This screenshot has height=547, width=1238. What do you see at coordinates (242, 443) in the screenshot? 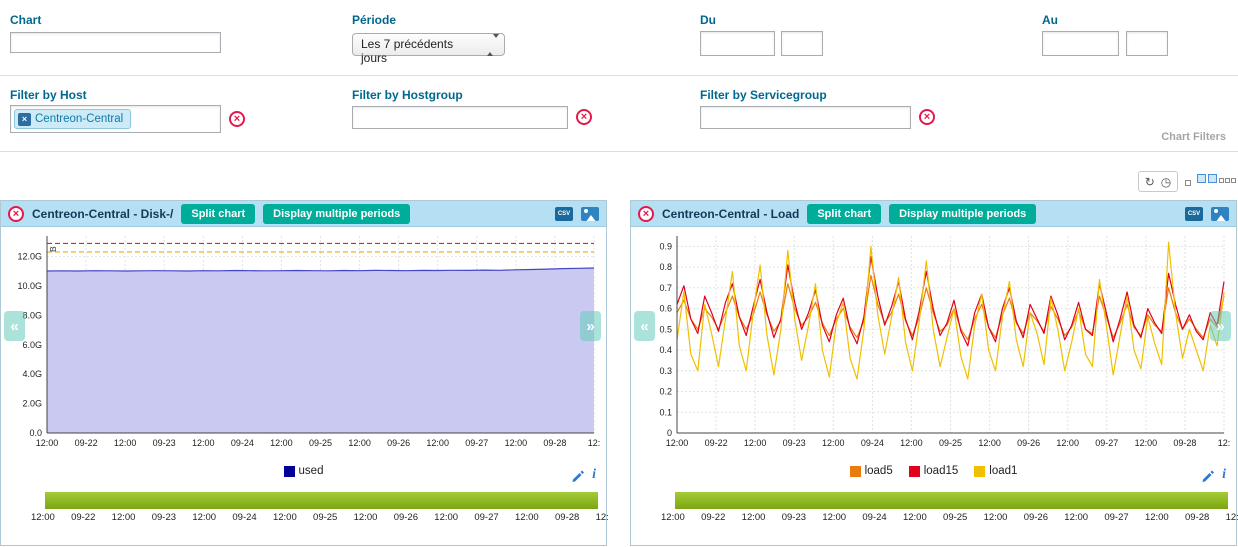
I see `svg-text: 09-24` at bounding box center [242, 443].